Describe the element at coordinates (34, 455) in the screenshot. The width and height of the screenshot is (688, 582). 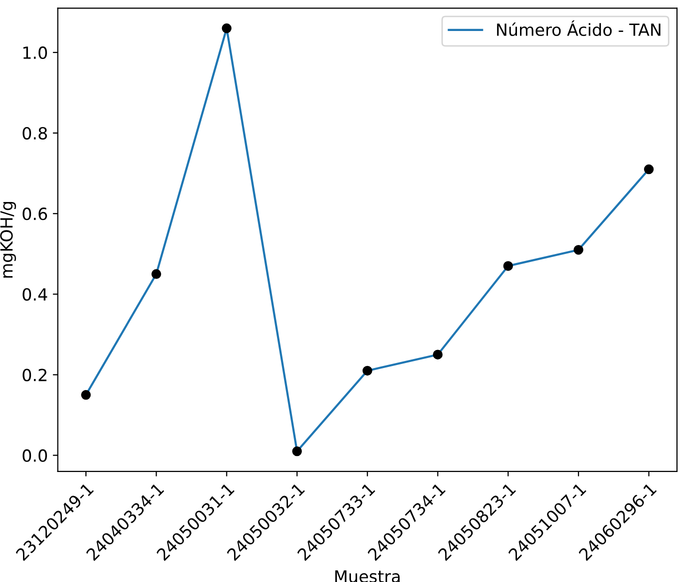
I see `y-tick-label: 0.0` at that location.